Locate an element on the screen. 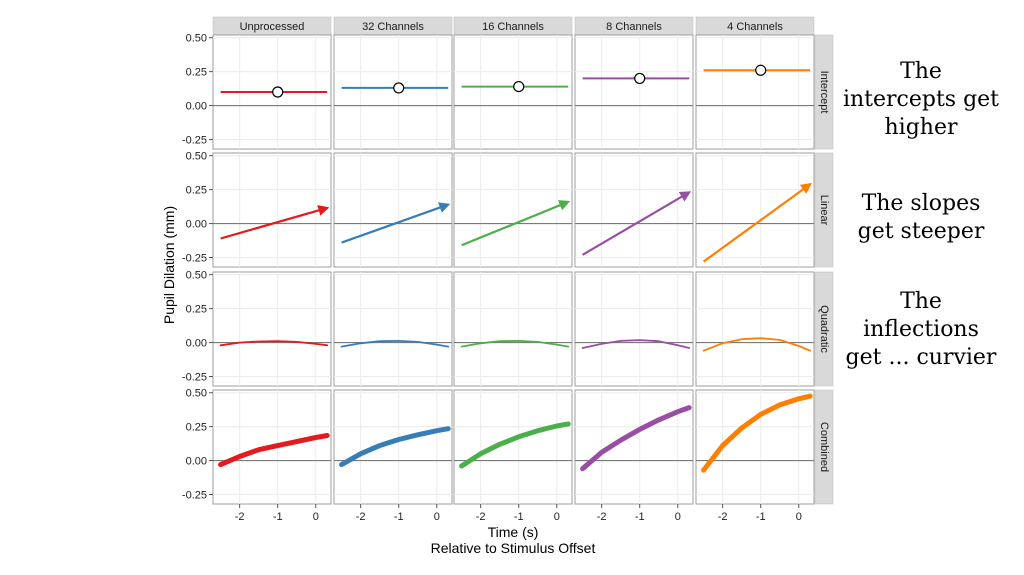  column-strip-label: Unprocessed is located at coordinates (272, 27).